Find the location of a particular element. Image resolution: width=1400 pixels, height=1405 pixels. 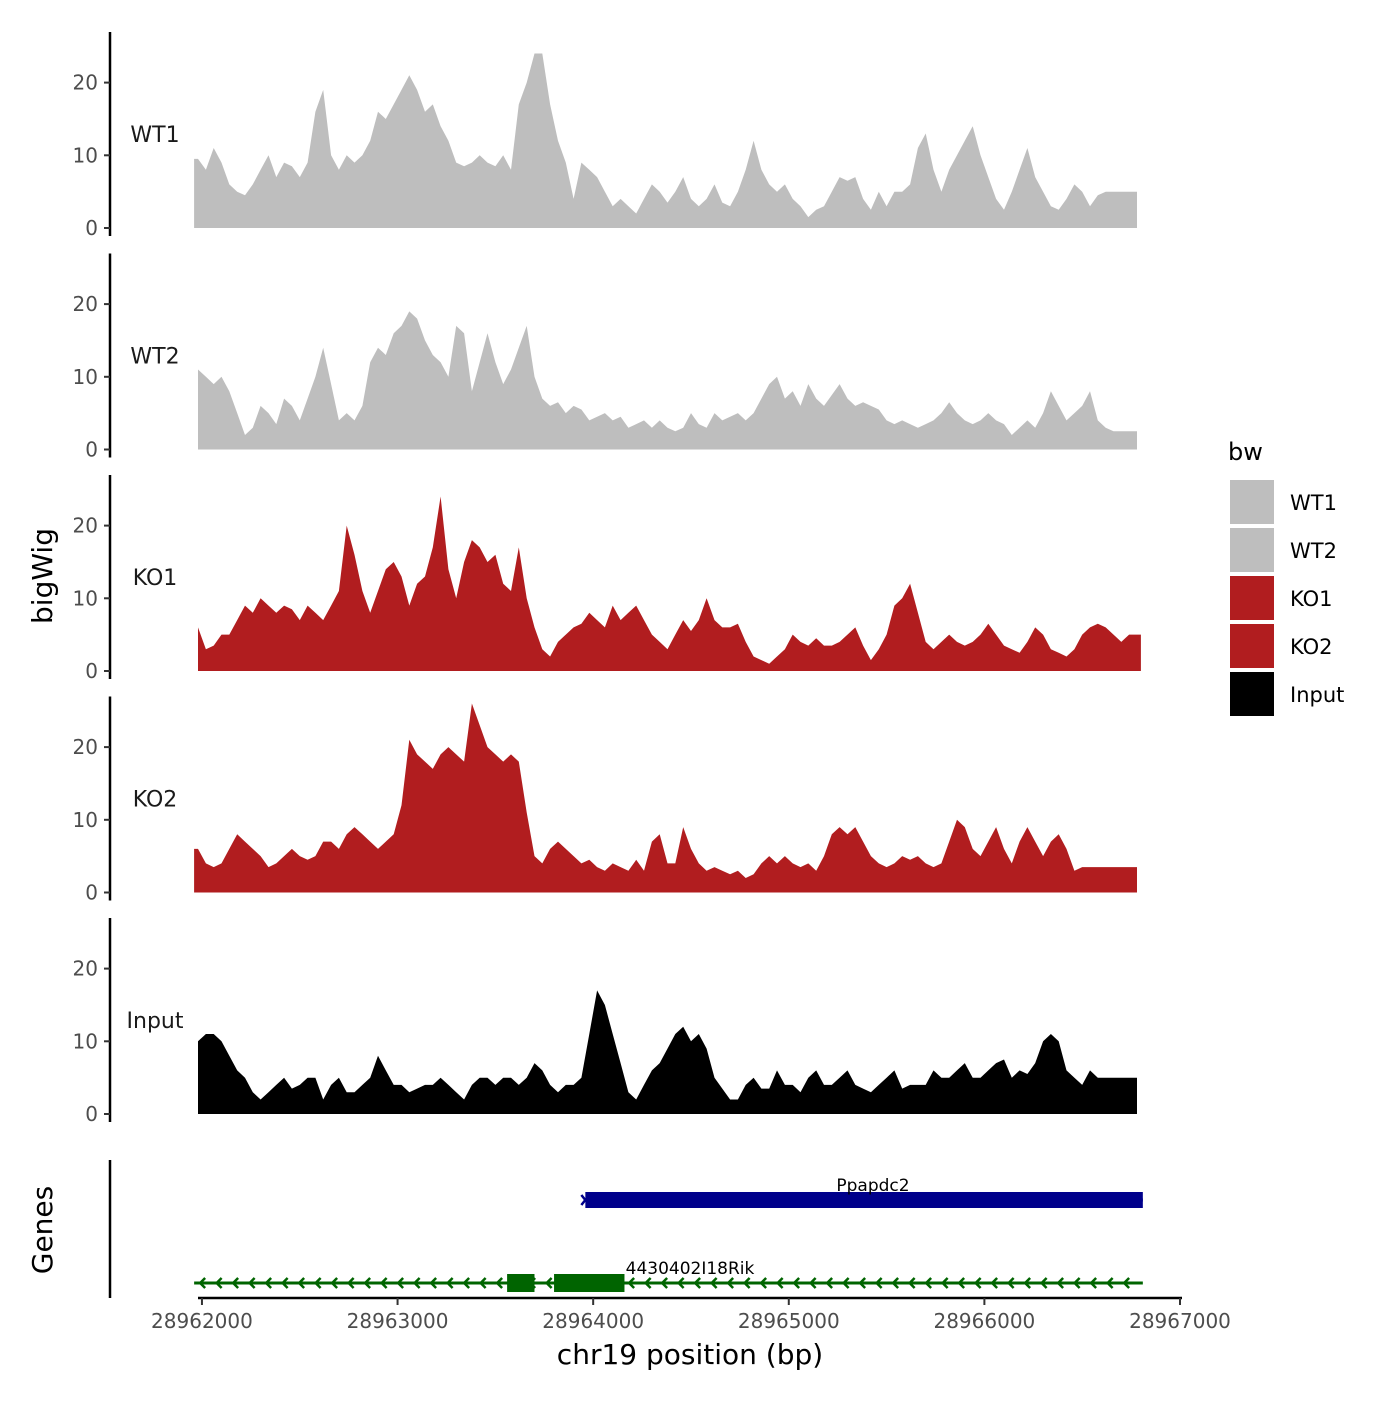

legend-entry-ko2: KO2 is located at coordinates (1281, 646).